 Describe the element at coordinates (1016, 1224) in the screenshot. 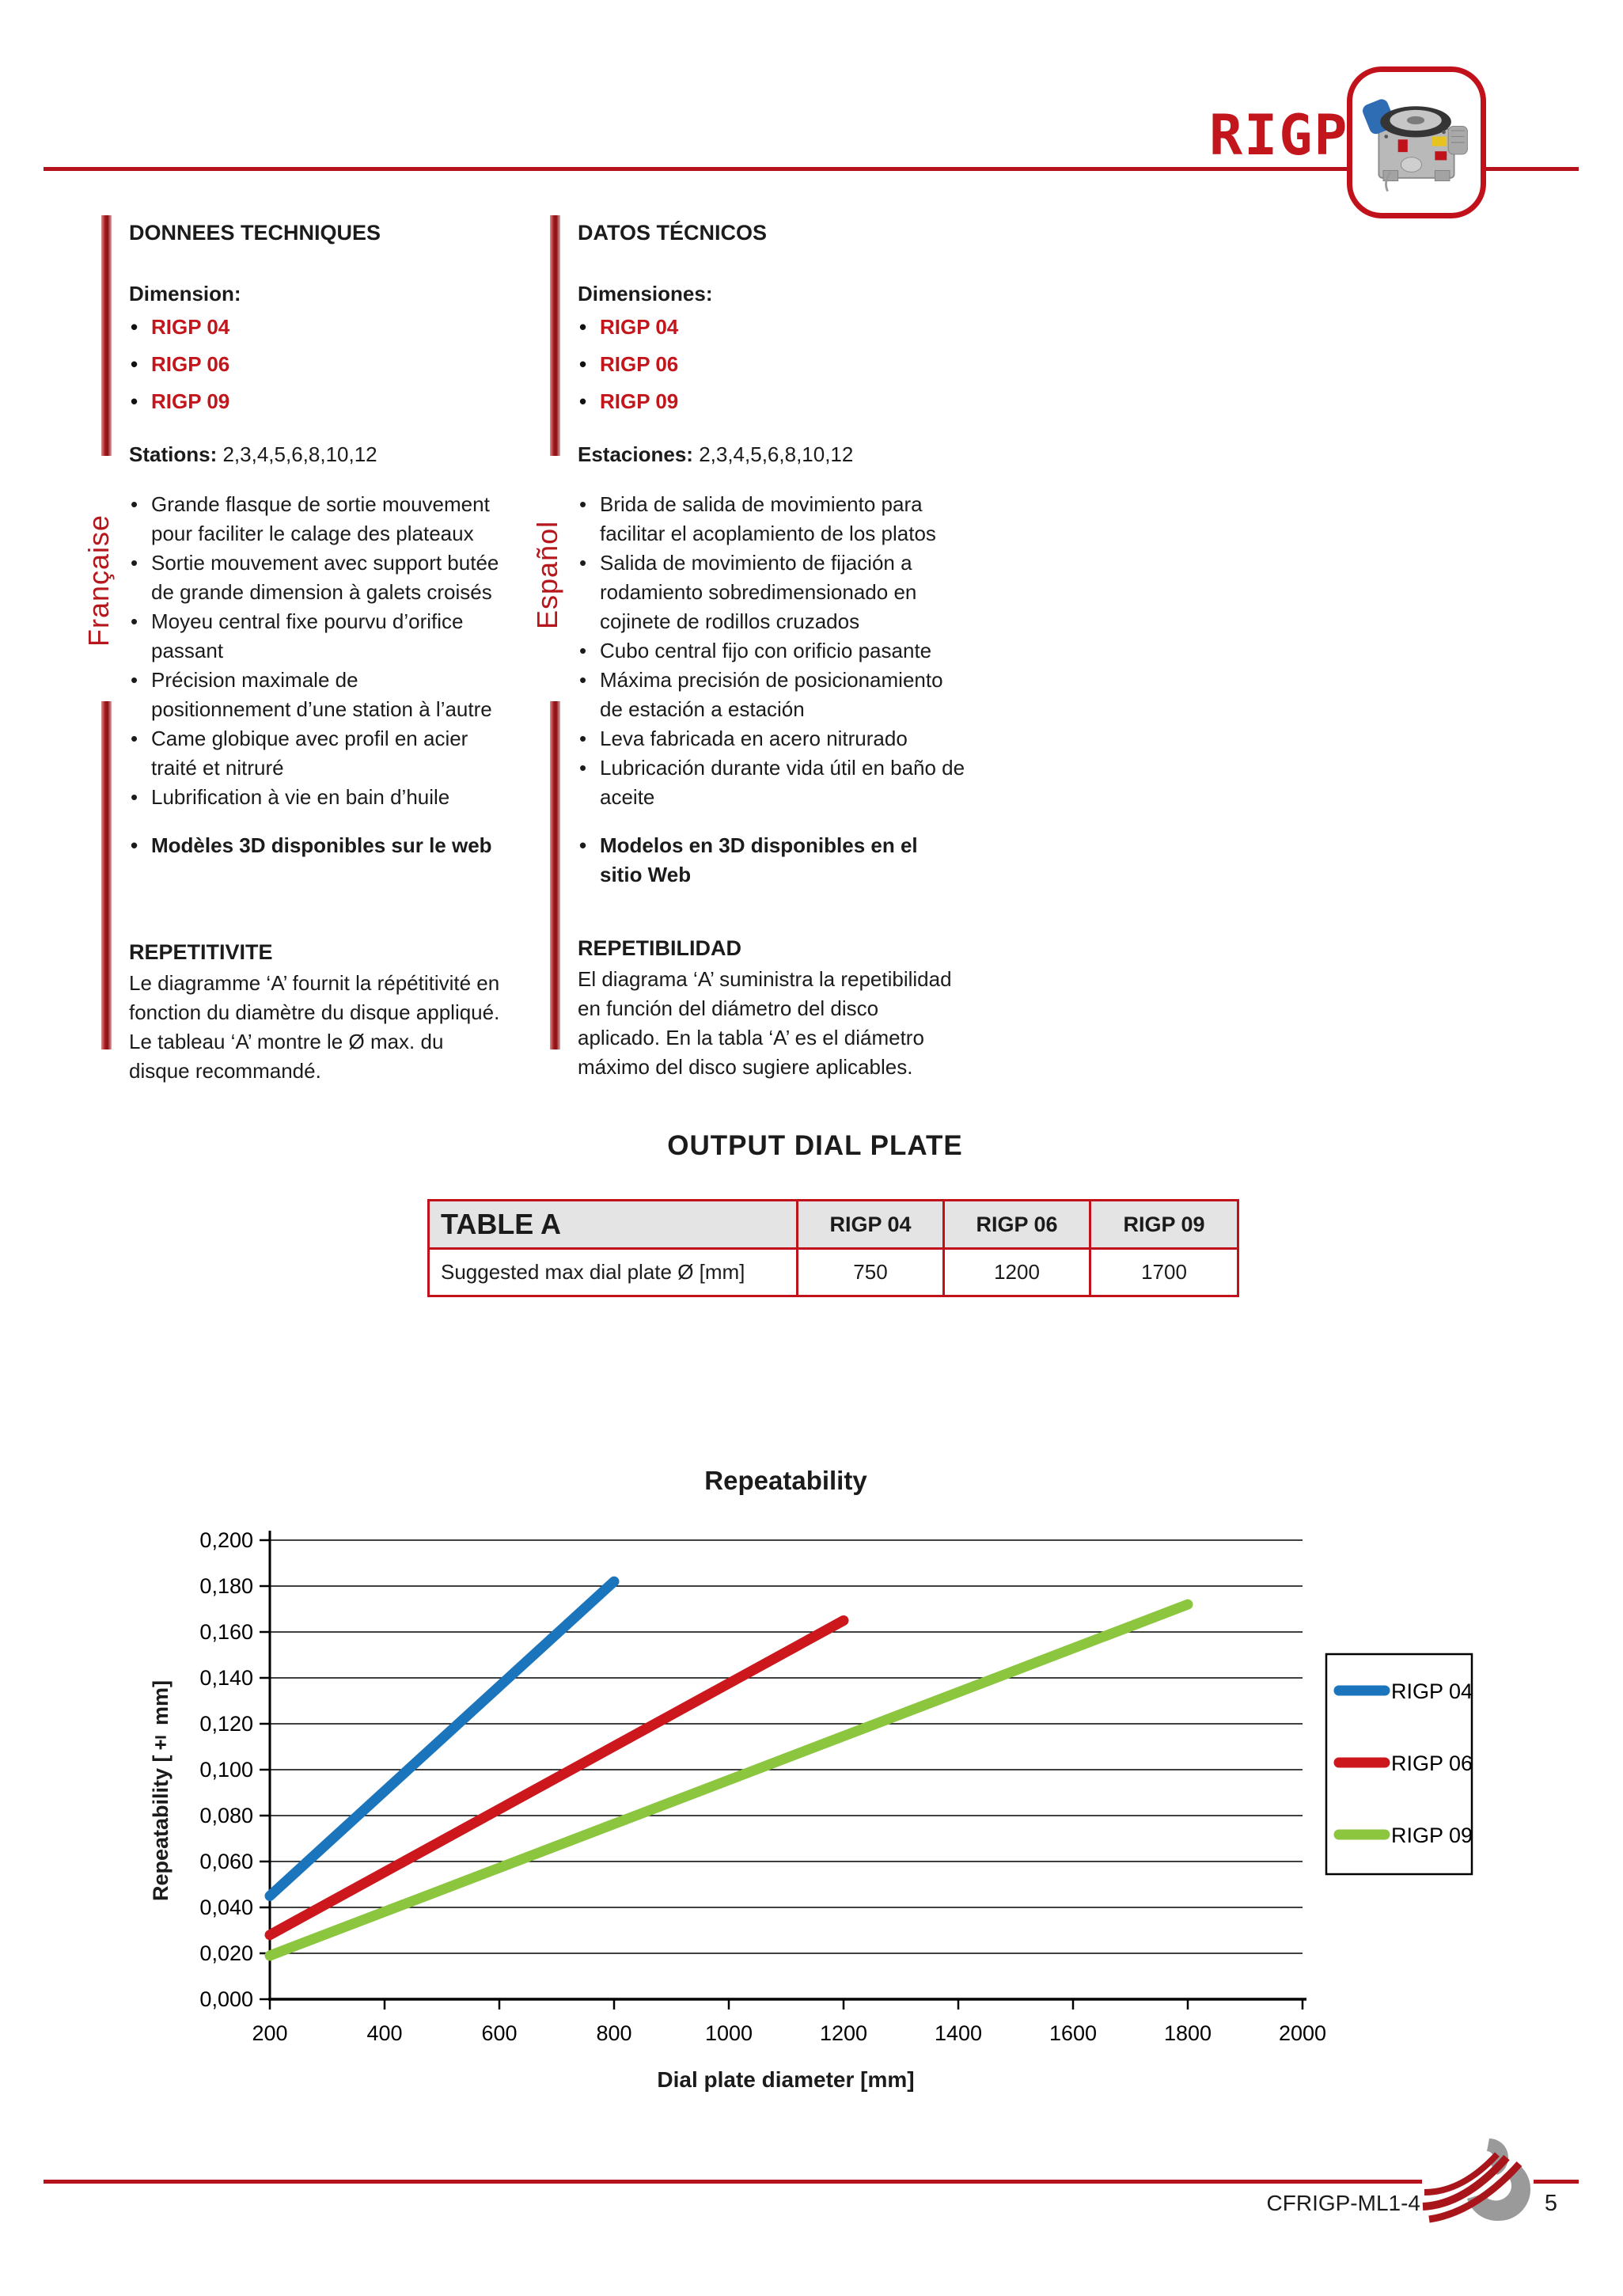

I see `column-header-rigp06: RIGP 06` at that location.